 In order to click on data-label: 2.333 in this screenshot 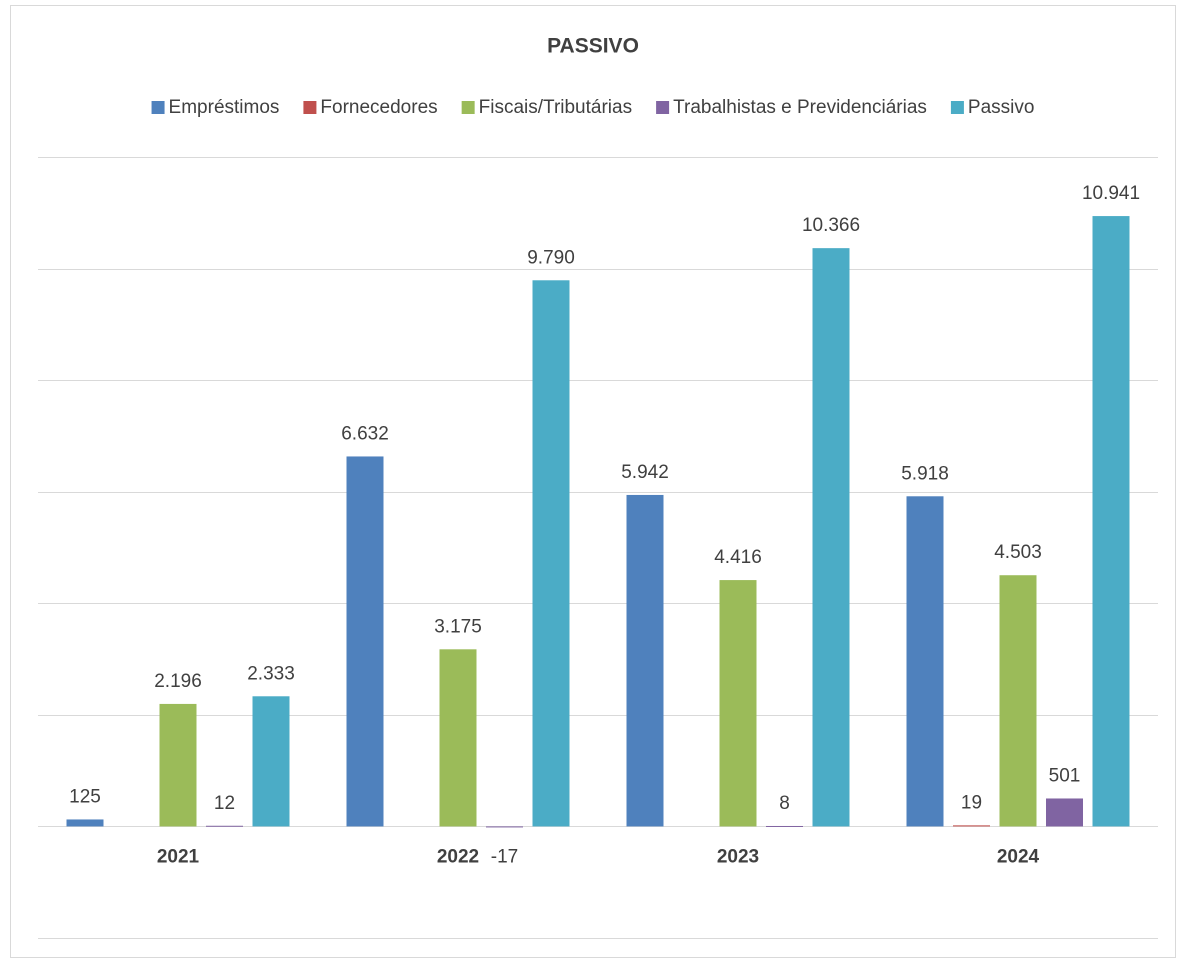, I will do `click(271, 673)`.